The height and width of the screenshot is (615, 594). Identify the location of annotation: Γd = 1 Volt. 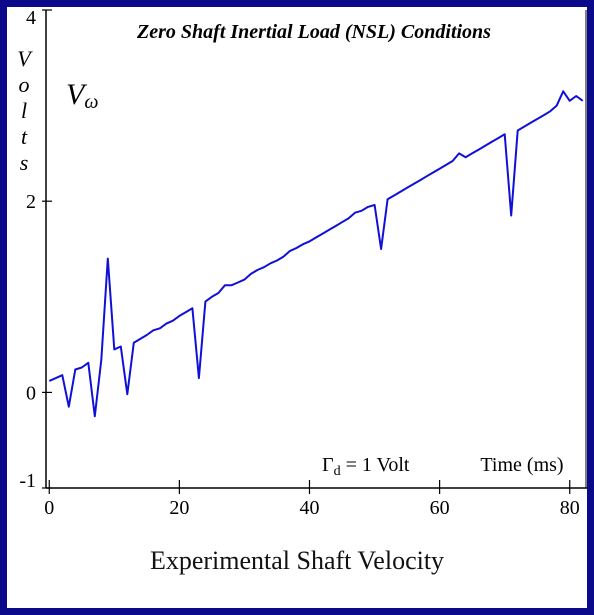
(366, 466).